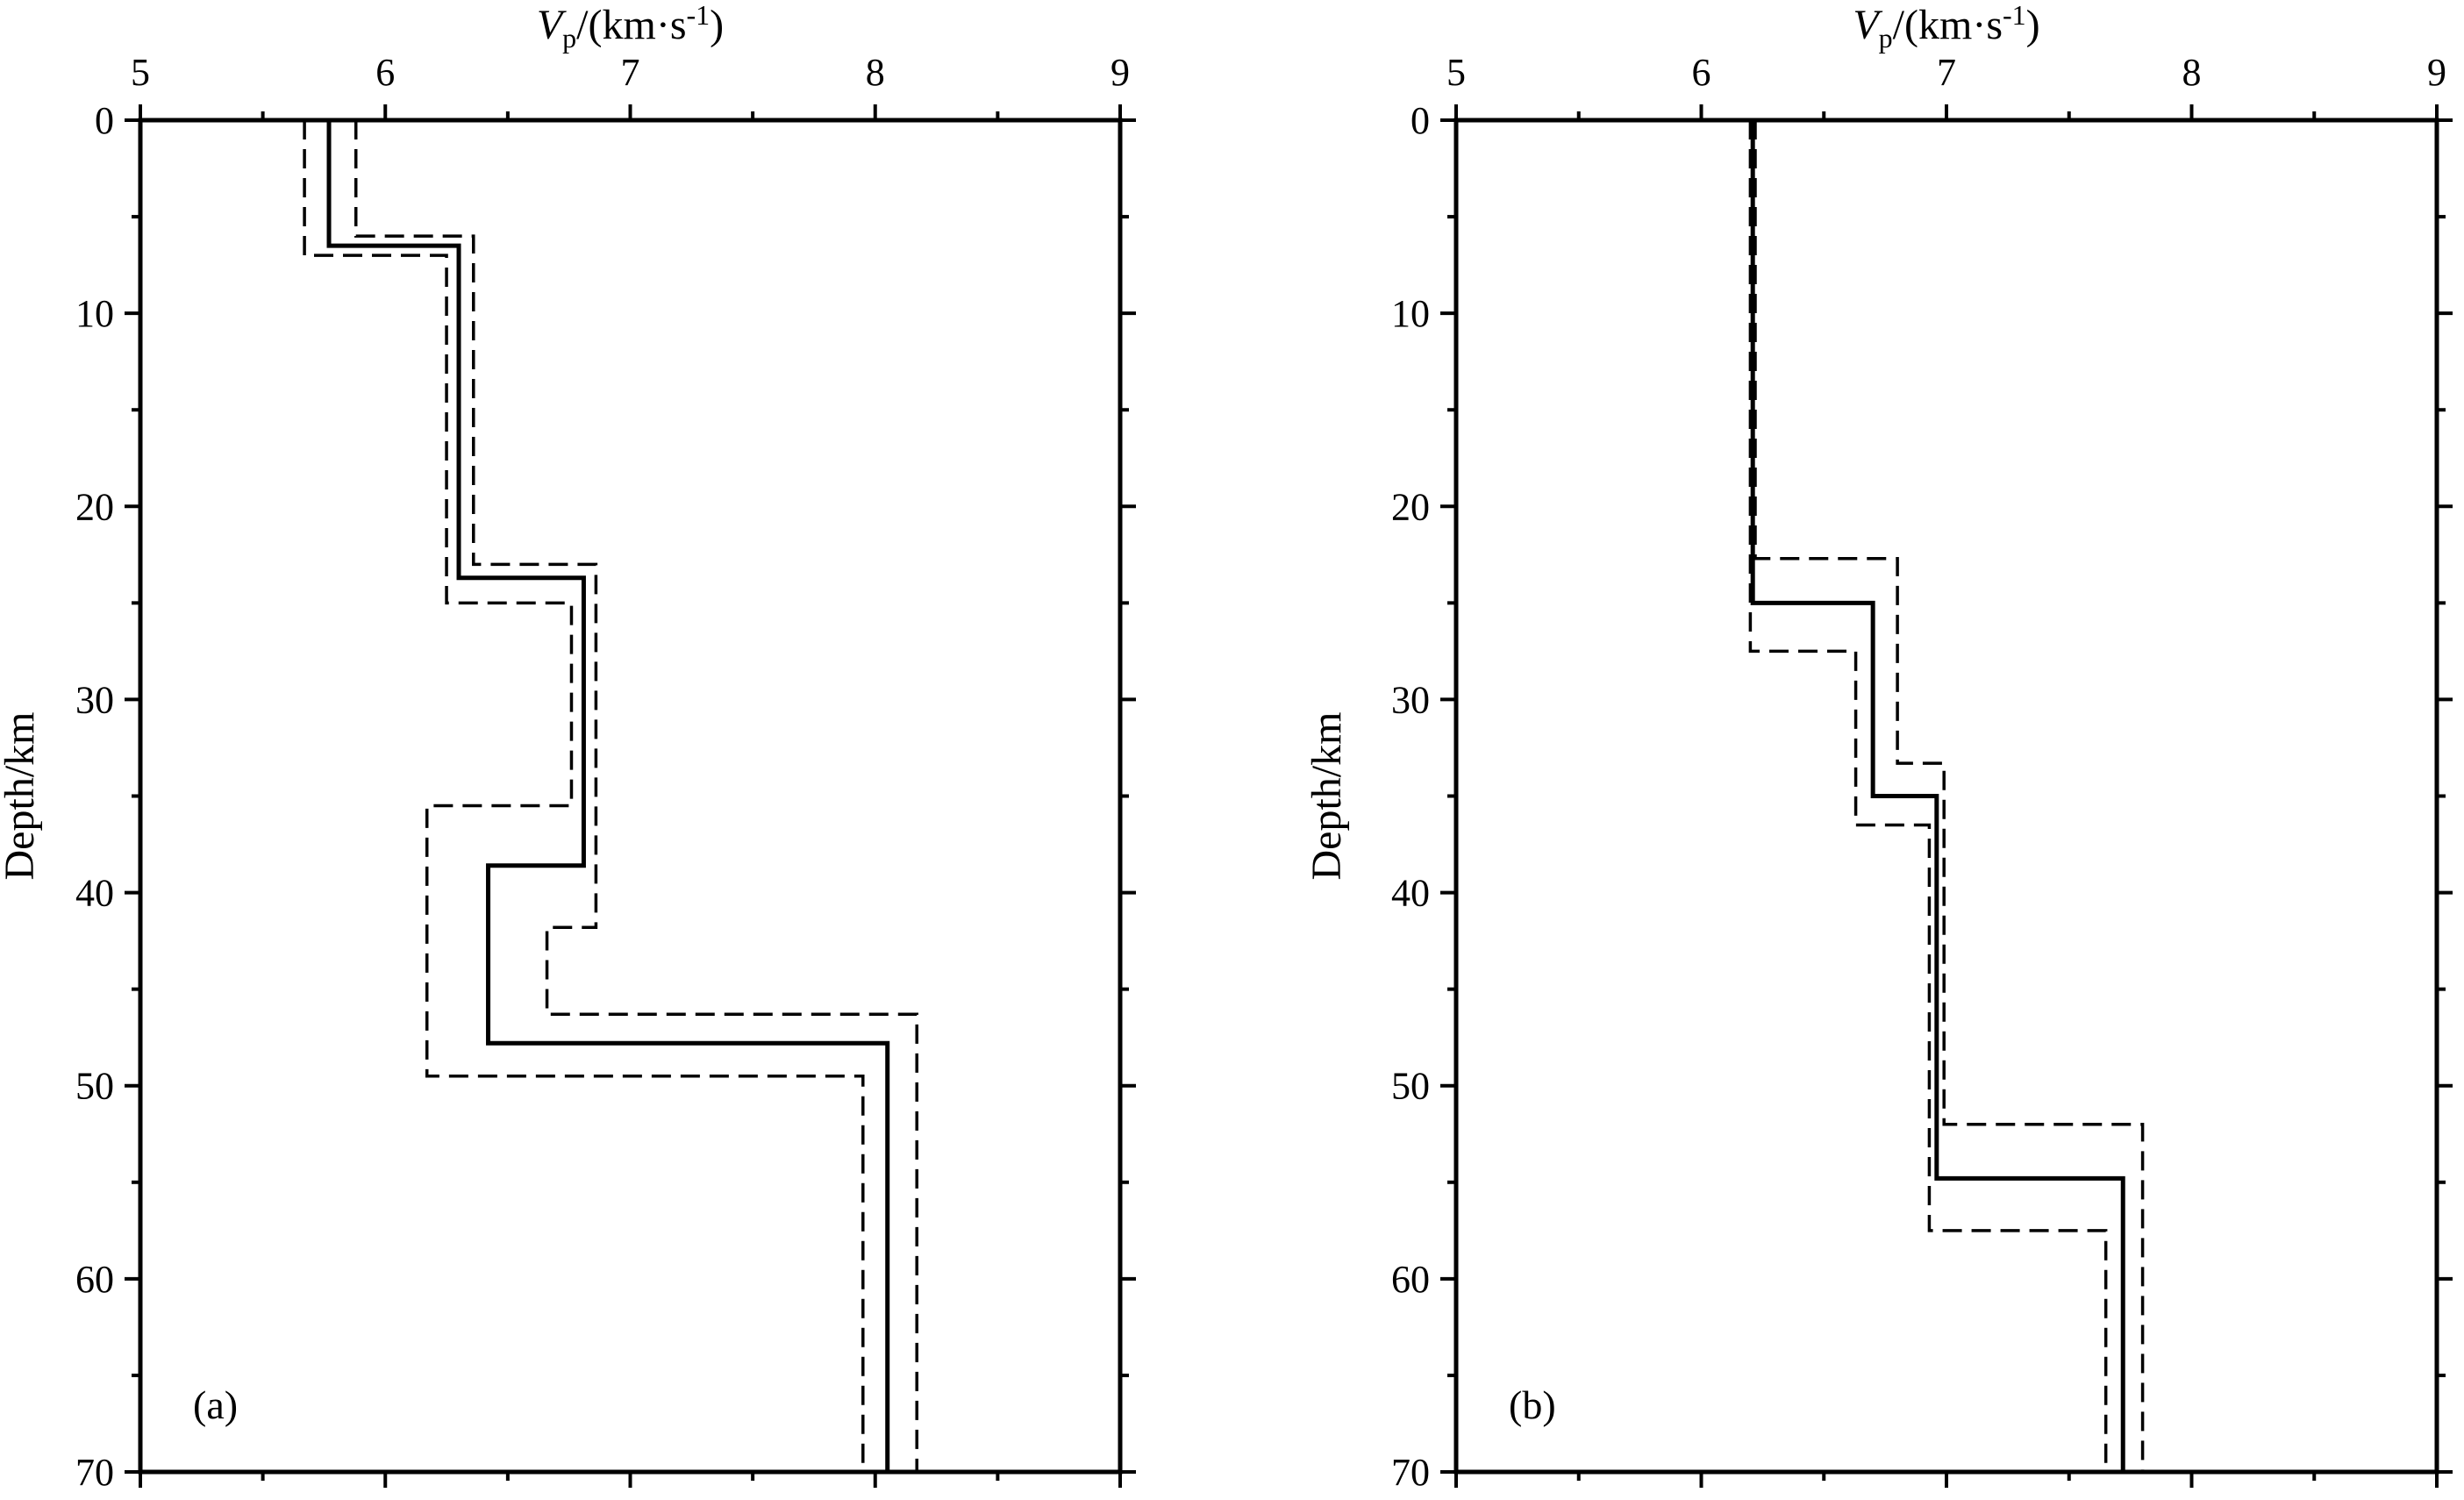 The width and height of the screenshot is (2464, 1500). What do you see at coordinates (1886, 38) in the screenshot?
I see `panel-b-x-axis-title-sub: p` at bounding box center [1886, 38].